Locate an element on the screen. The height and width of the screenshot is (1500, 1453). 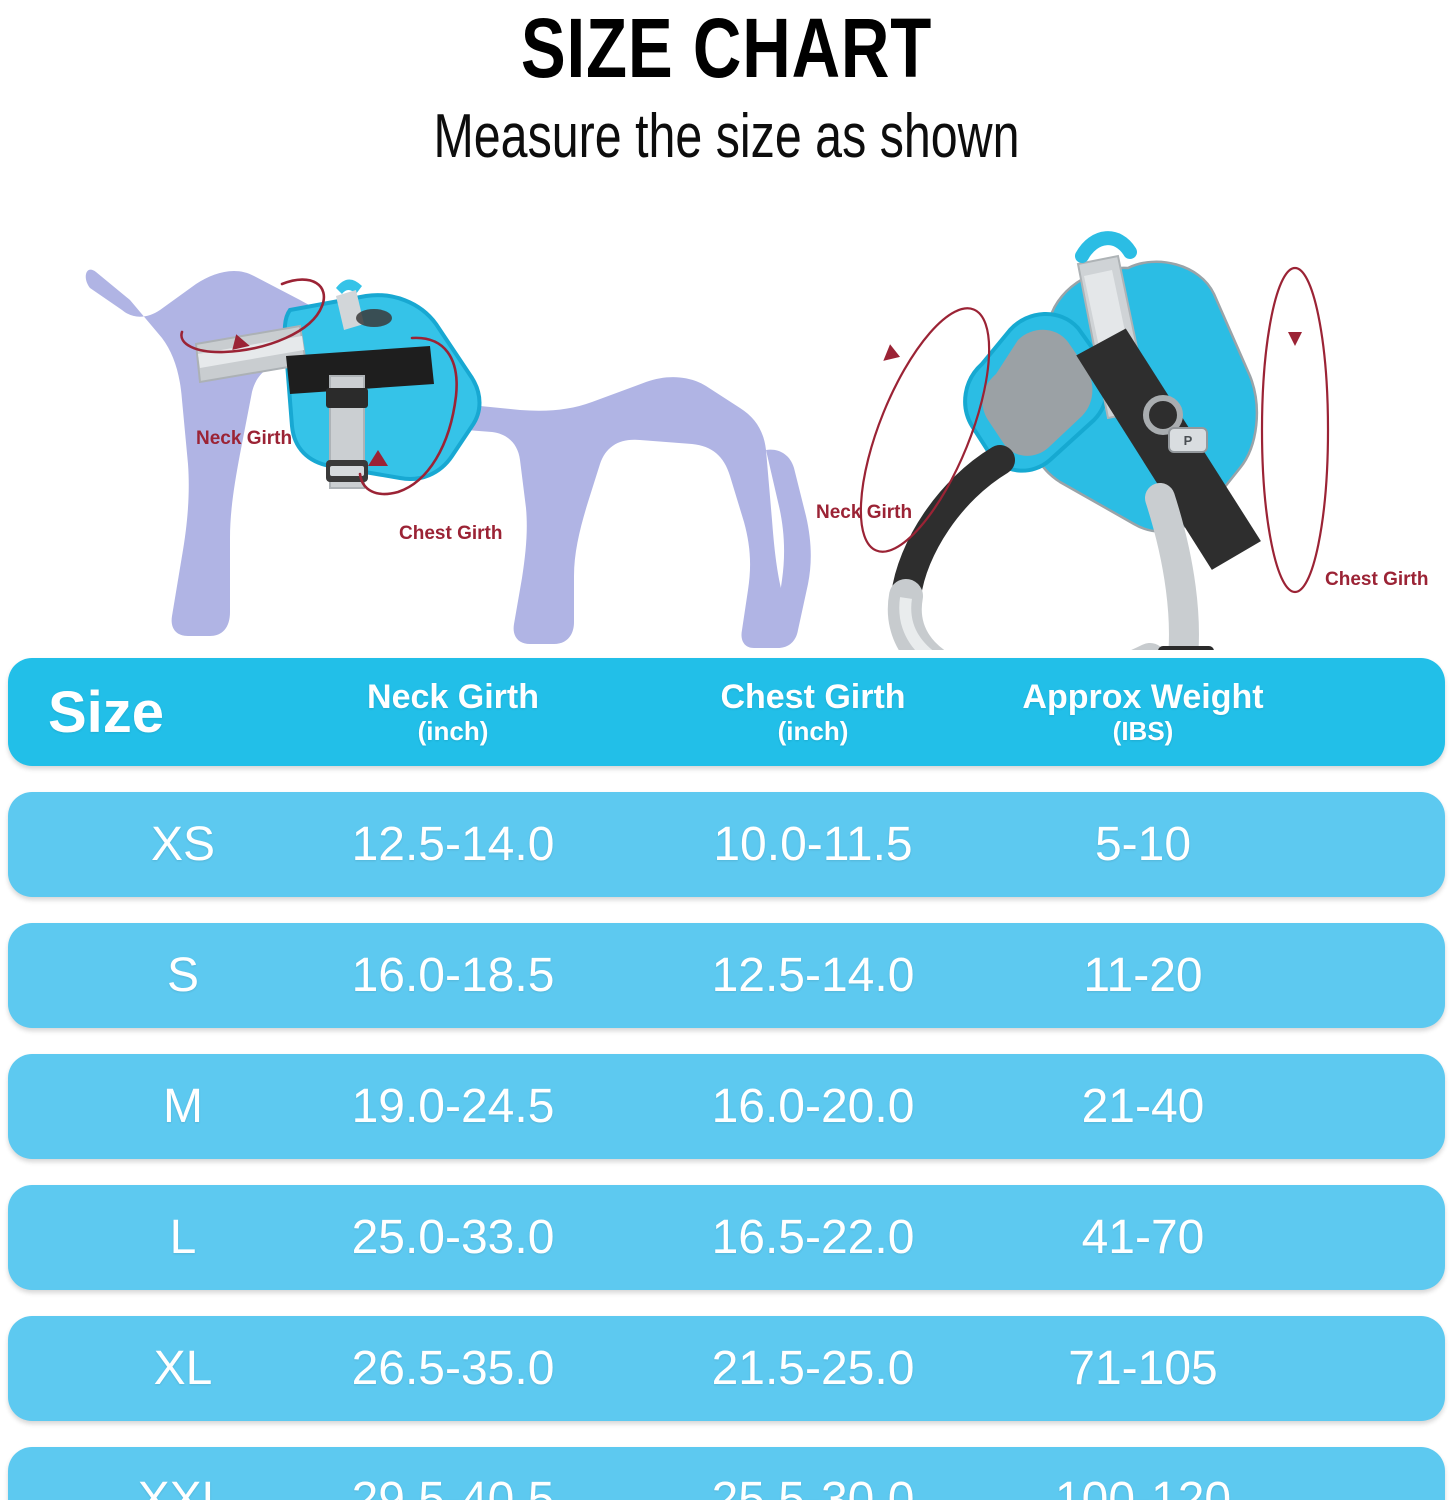
column-header-approx-weight-unit: (IBS) is located at coordinates (1143, 731).